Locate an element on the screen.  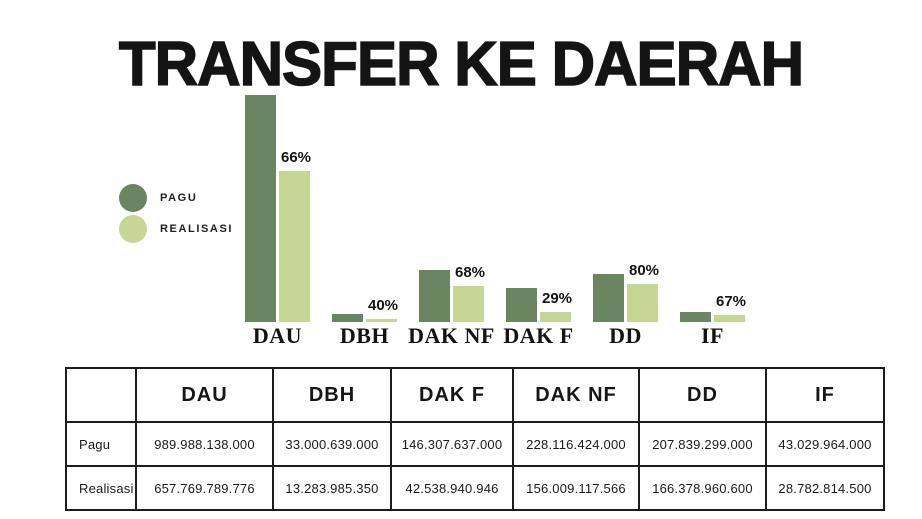
table-header-dbh: DBH is located at coordinates (332, 395).